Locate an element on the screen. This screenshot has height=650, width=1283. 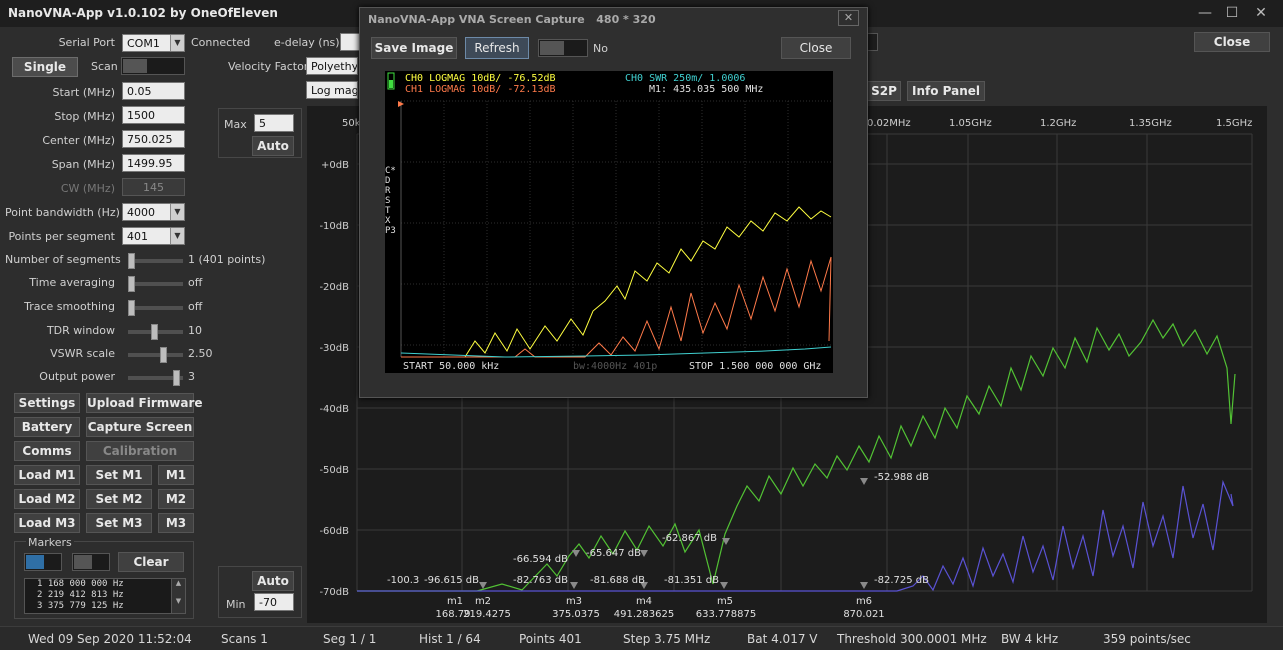
vna-ch0-readout: CH0 LOGMAG 10dB/ -76.52dB is located at coordinates (480, 78).